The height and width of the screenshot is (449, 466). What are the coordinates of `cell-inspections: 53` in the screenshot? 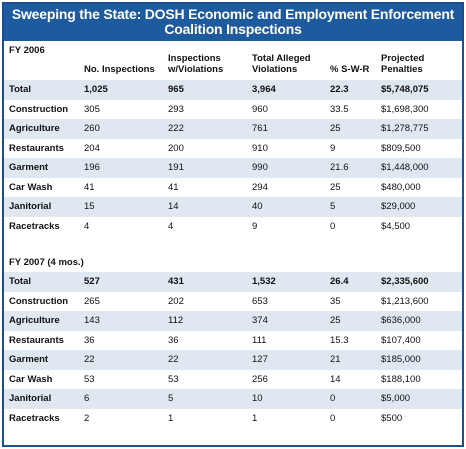 It's located at (89, 379).